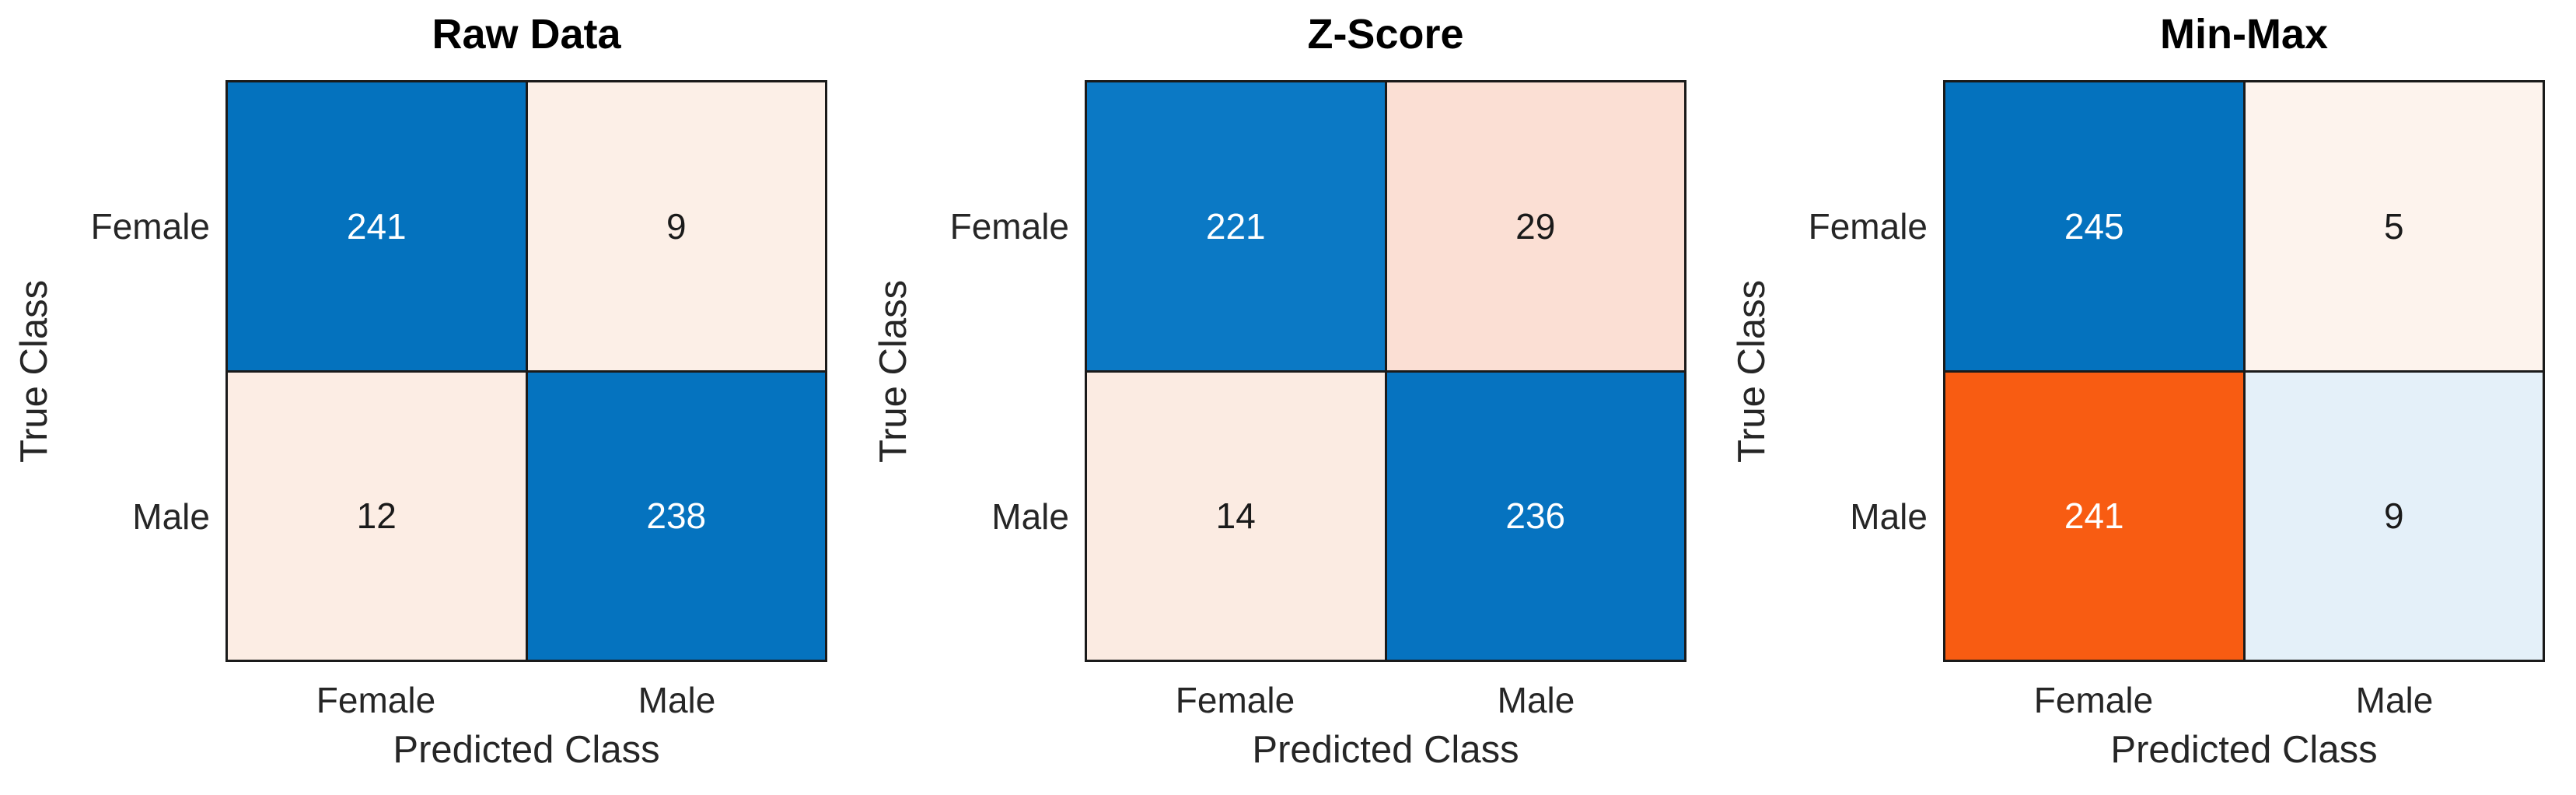  Describe the element at coordinates (2244, 34) in the screenshot. I see `chart-title: Min-Max` at that location.